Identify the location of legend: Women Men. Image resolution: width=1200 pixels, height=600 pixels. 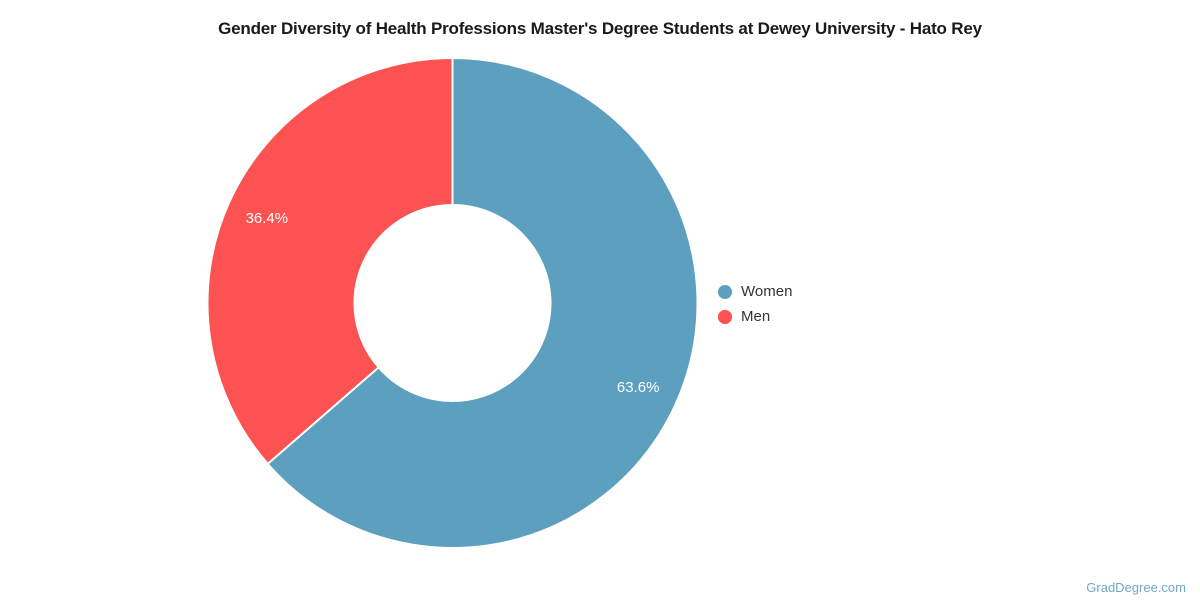
(755, 304).